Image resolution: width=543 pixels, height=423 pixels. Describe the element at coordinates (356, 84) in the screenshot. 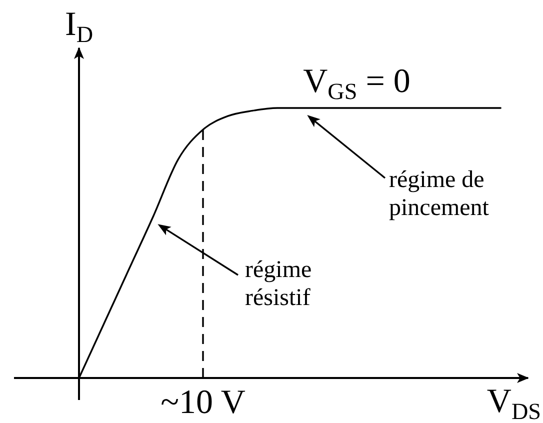

I see `series-label: V$_{GS}$ = 0` at that location.